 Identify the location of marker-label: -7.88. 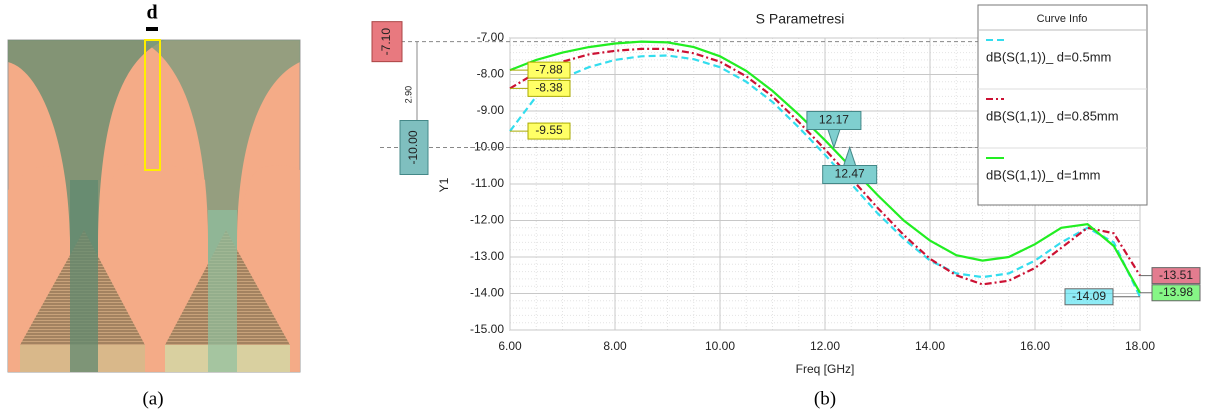
(549, 69).